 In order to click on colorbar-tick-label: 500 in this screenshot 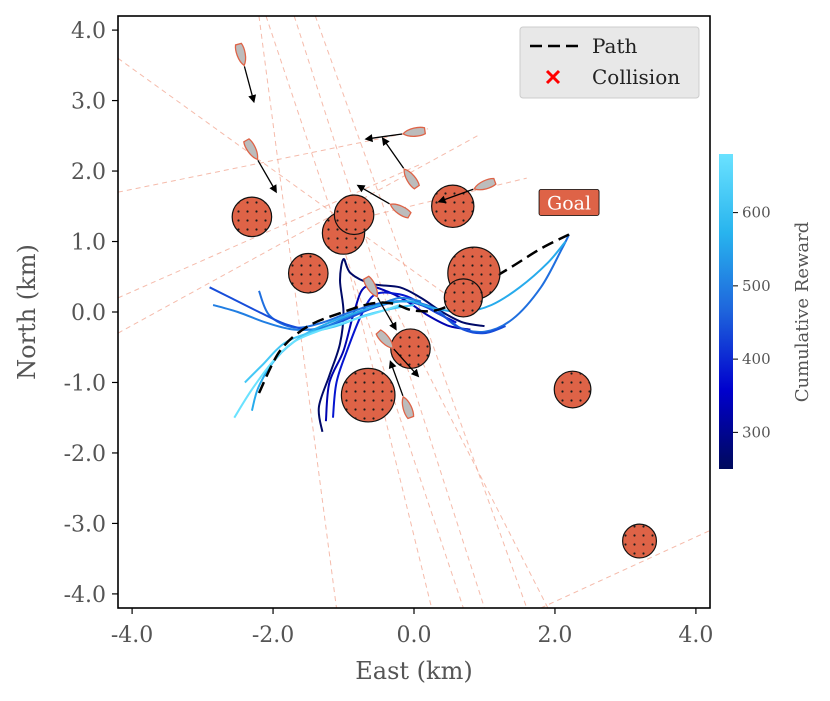, I will do `click(756, 286)`.